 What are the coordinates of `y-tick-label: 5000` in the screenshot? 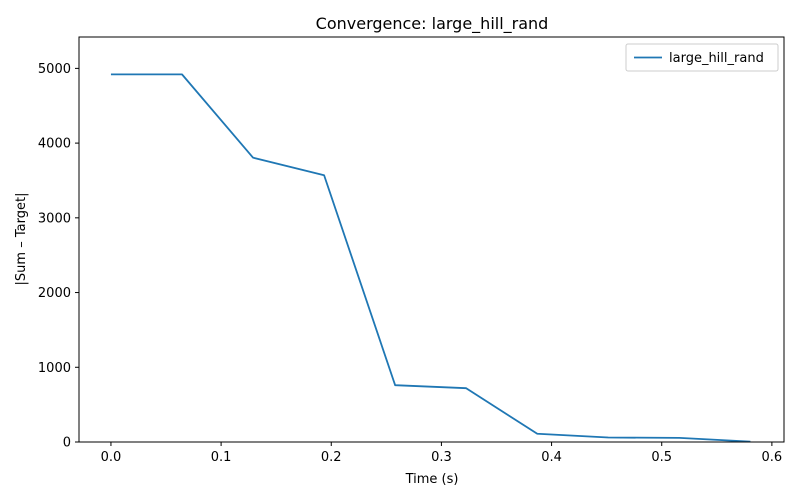 It's located at (54, 69).